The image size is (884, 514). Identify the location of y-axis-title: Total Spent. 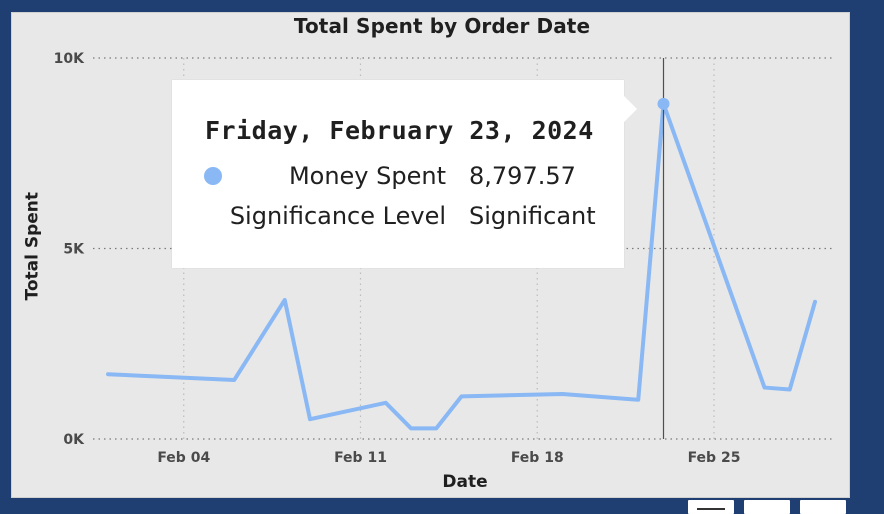
(32, 246).